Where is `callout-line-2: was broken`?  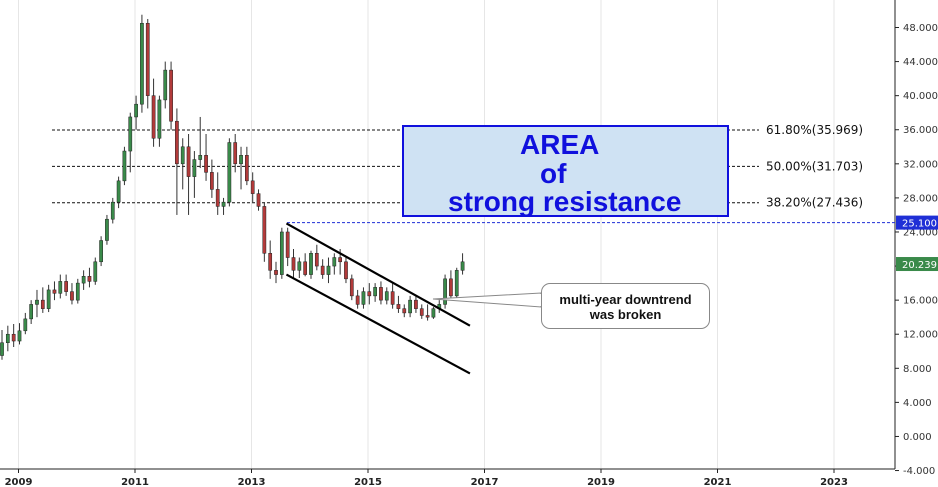 callout-line-2: was broken is located at coordinates (625, 314).